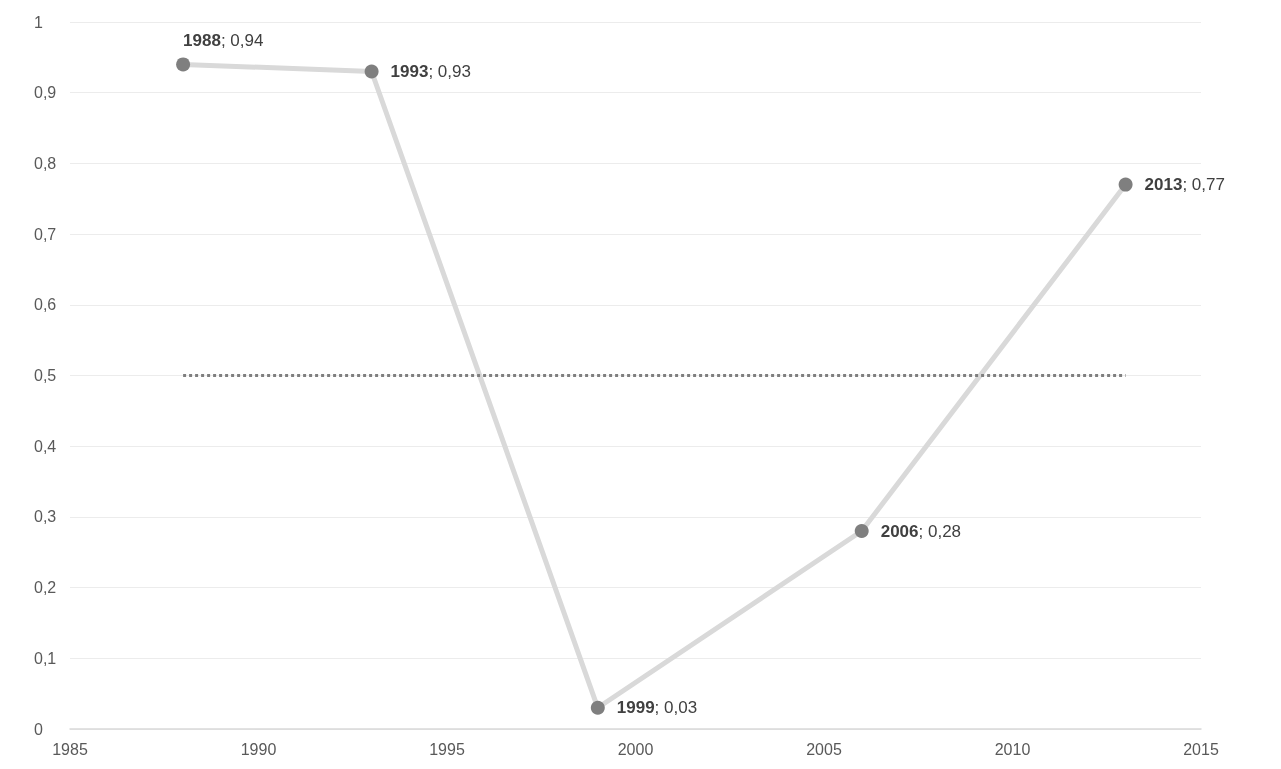 The image size is (1281, 769). I want to click on y-tick-label: 0,8, so click(45, 163).